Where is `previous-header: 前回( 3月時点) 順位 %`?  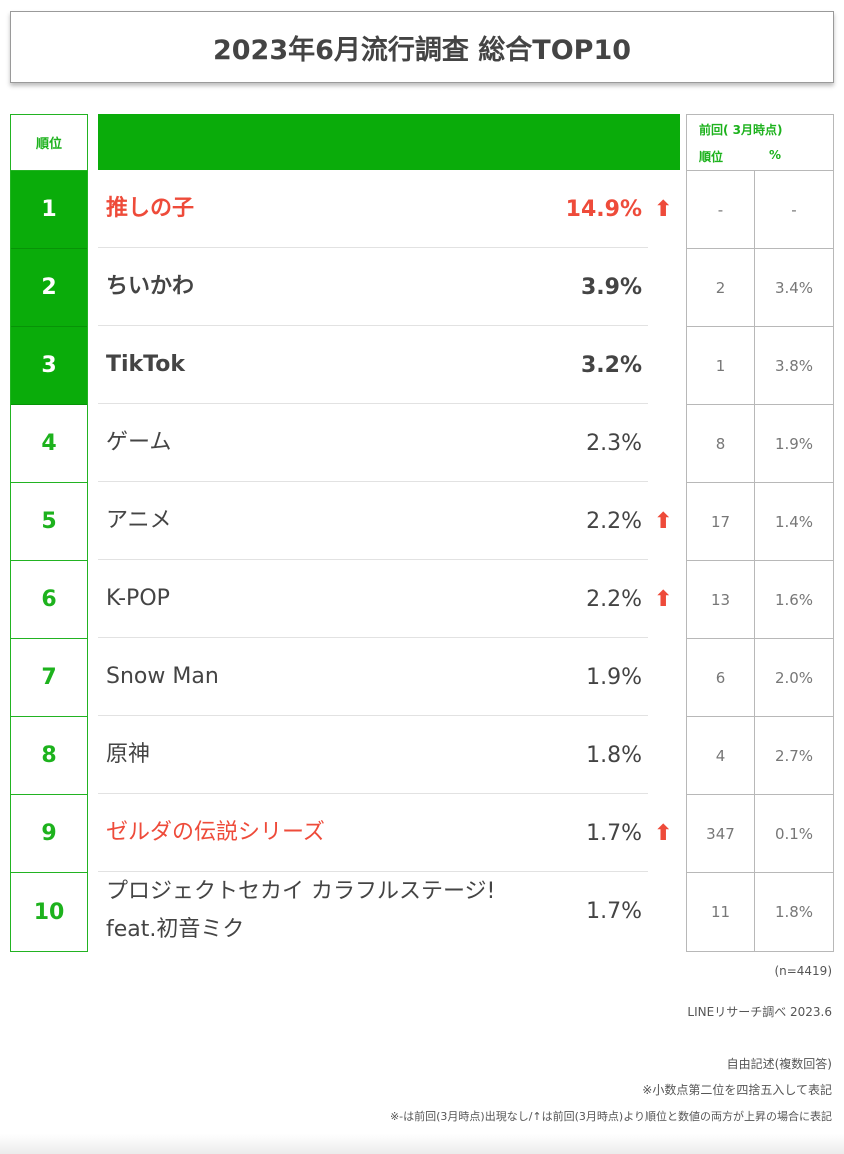 previous-header: 前回( 3月時点) 順位 % is located at coordinates (760, 143).